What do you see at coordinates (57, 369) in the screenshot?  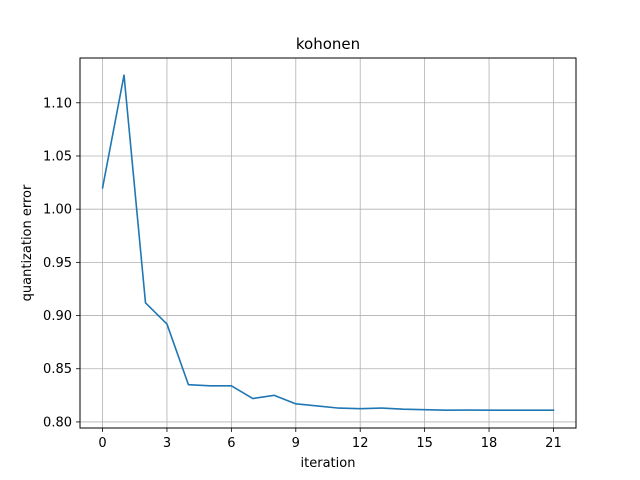 I see `y-tick-label: 0.85` at bounding box center [57, 369].